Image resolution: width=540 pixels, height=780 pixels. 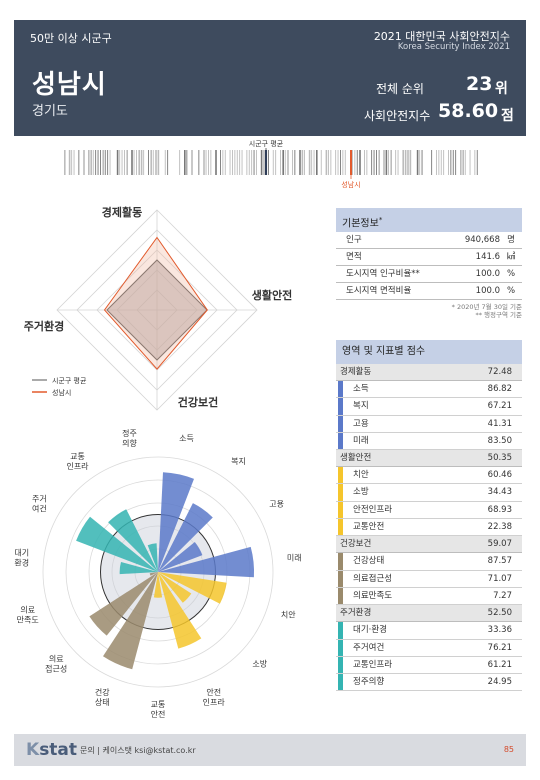 What do you see at coordinates (429, 424) in the screenshot?
I see `score-item-row: 고용 41.31` at bounding box center [429, 424].